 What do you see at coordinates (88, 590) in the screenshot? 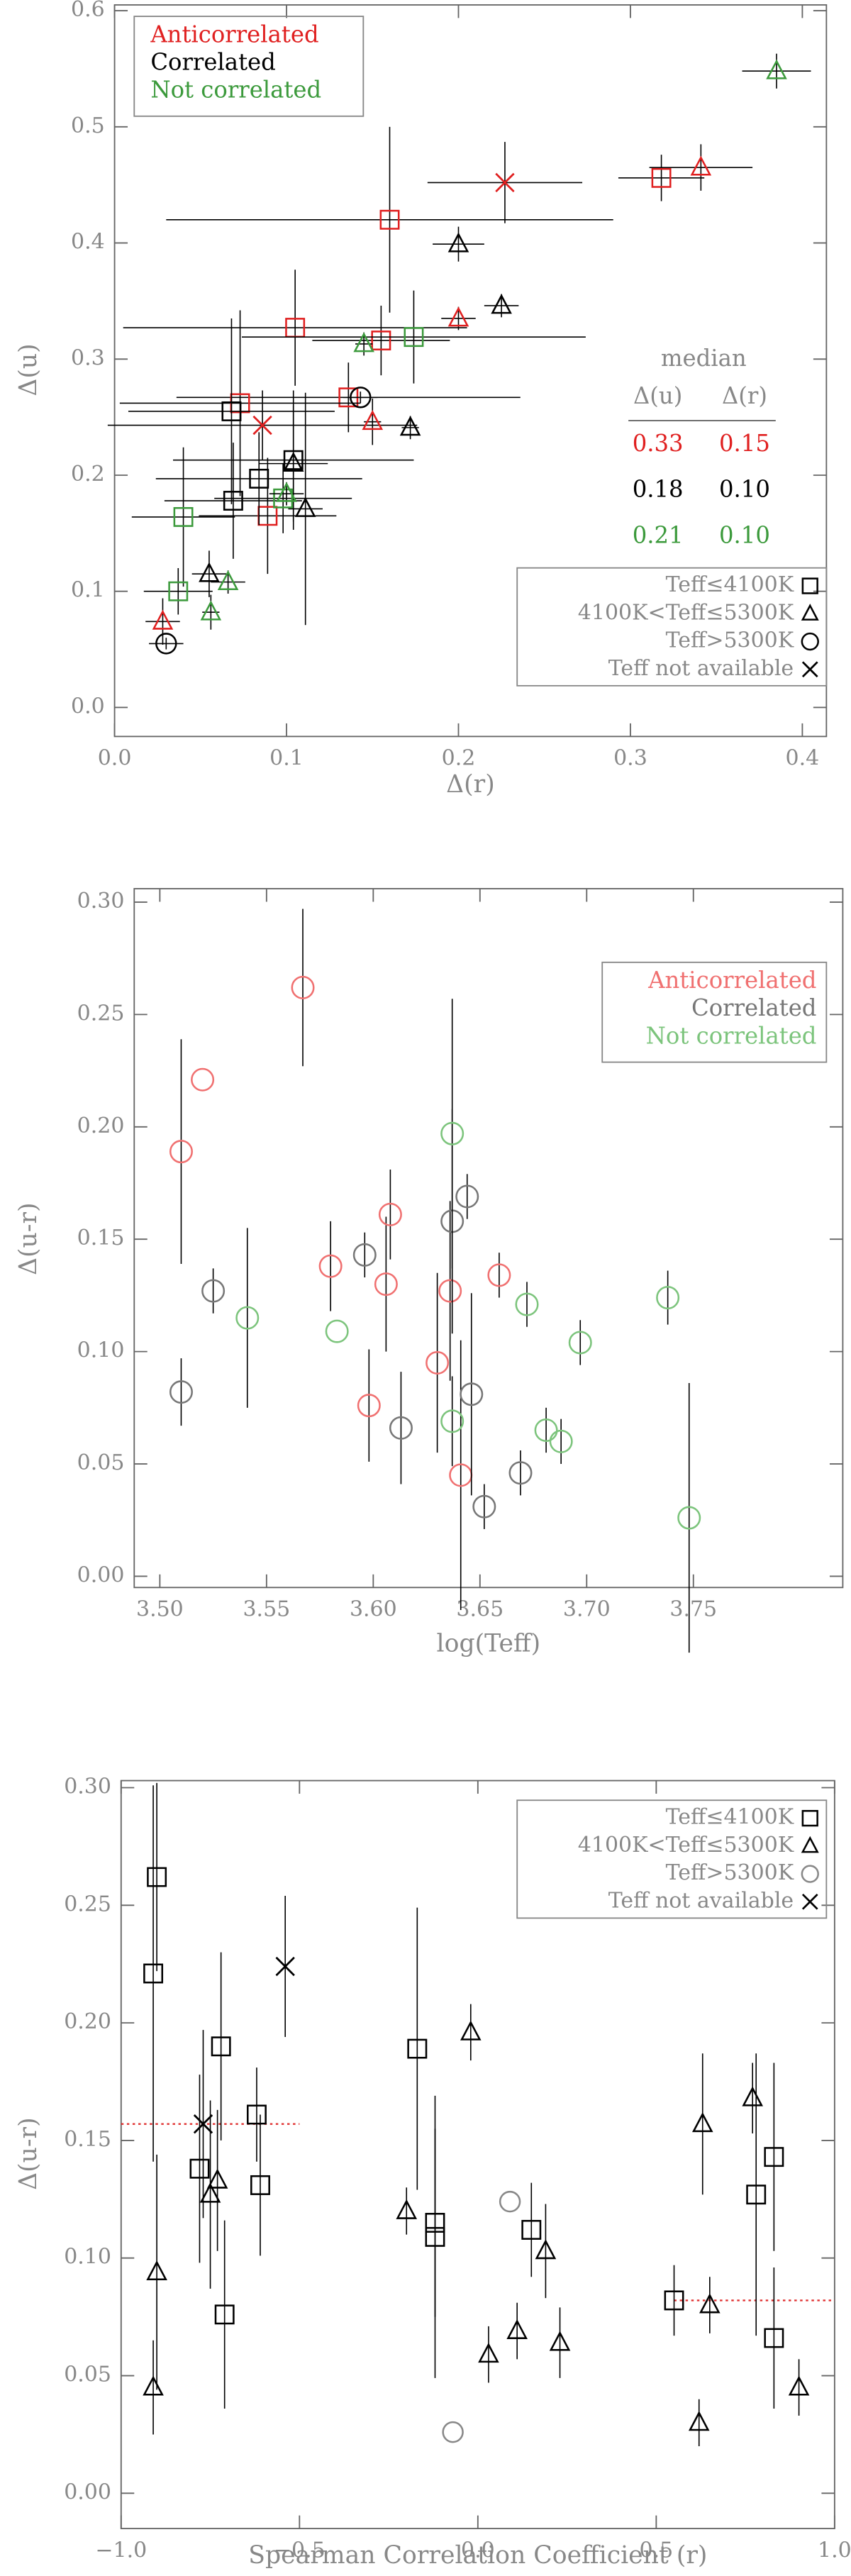
I see `y-tick-label: 0.1` at bounding box center [88, 590].